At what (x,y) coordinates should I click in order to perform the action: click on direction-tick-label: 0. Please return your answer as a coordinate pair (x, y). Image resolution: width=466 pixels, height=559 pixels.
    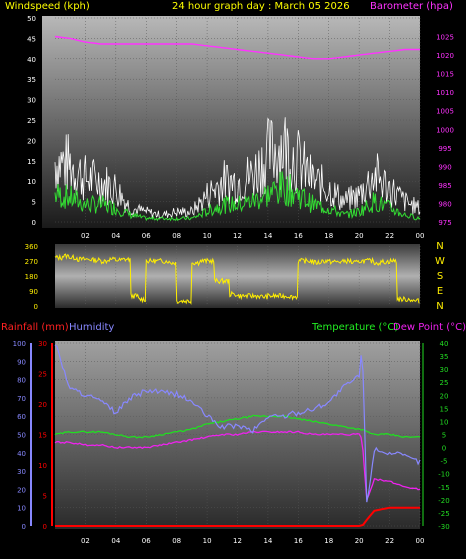
    Looking at the image, I should click on (36, 307).